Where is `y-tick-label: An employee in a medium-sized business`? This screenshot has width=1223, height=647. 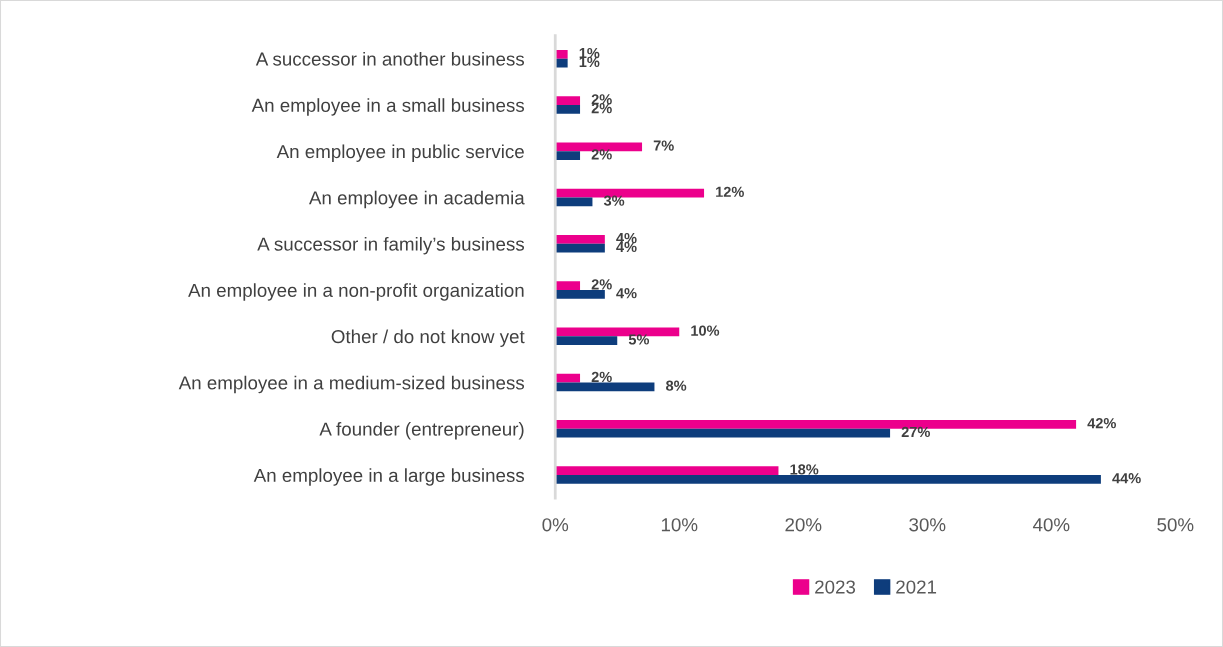 y-tick-label: An employee in a medium-sized business is located at coordinates (351, 384).